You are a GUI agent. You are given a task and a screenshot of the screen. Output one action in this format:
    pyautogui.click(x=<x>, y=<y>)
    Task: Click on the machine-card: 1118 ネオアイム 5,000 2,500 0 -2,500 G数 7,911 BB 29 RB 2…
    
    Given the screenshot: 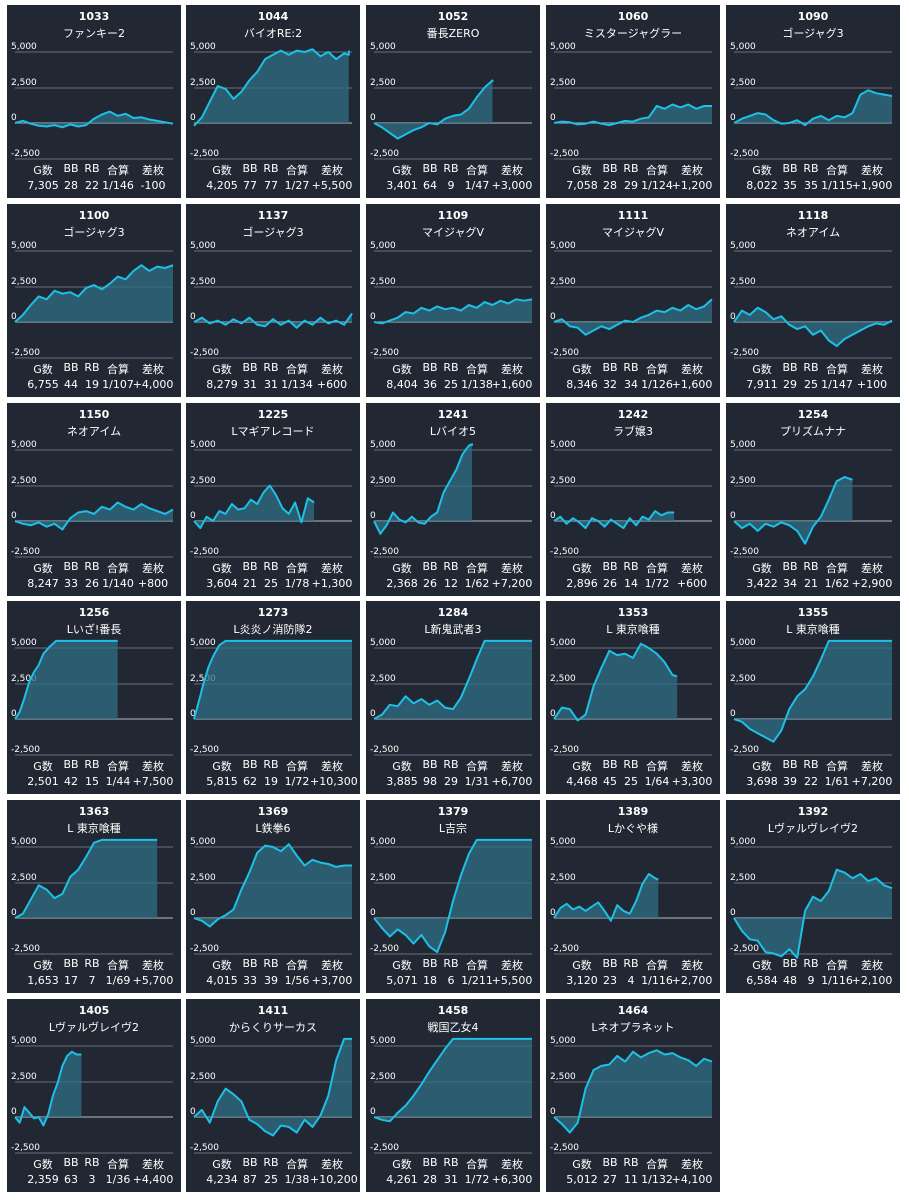 What is the action you would take?
    pyautogui.click(x=813, y=300)
    